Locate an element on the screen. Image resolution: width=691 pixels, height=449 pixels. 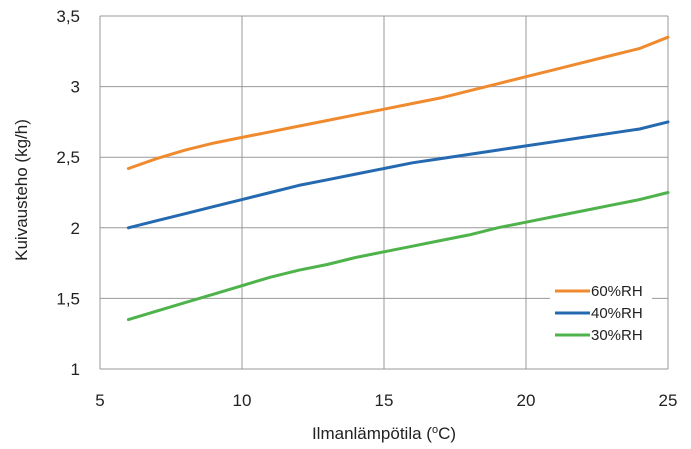
legend: 60%RH 40%RH 30%RH is located at coordinates (601, 313).